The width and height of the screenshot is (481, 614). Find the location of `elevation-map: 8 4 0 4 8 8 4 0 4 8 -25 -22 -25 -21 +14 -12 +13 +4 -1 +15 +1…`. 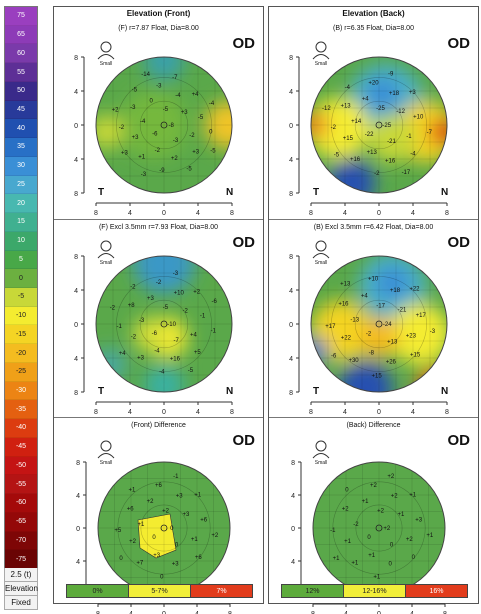

elevation-map: 8 4 0 4 8 8 4 0 4 8 -25 -22 -25 -21 +14 -12 +13 +4 -1 +15 +1… is located at coordinates (373, 119).